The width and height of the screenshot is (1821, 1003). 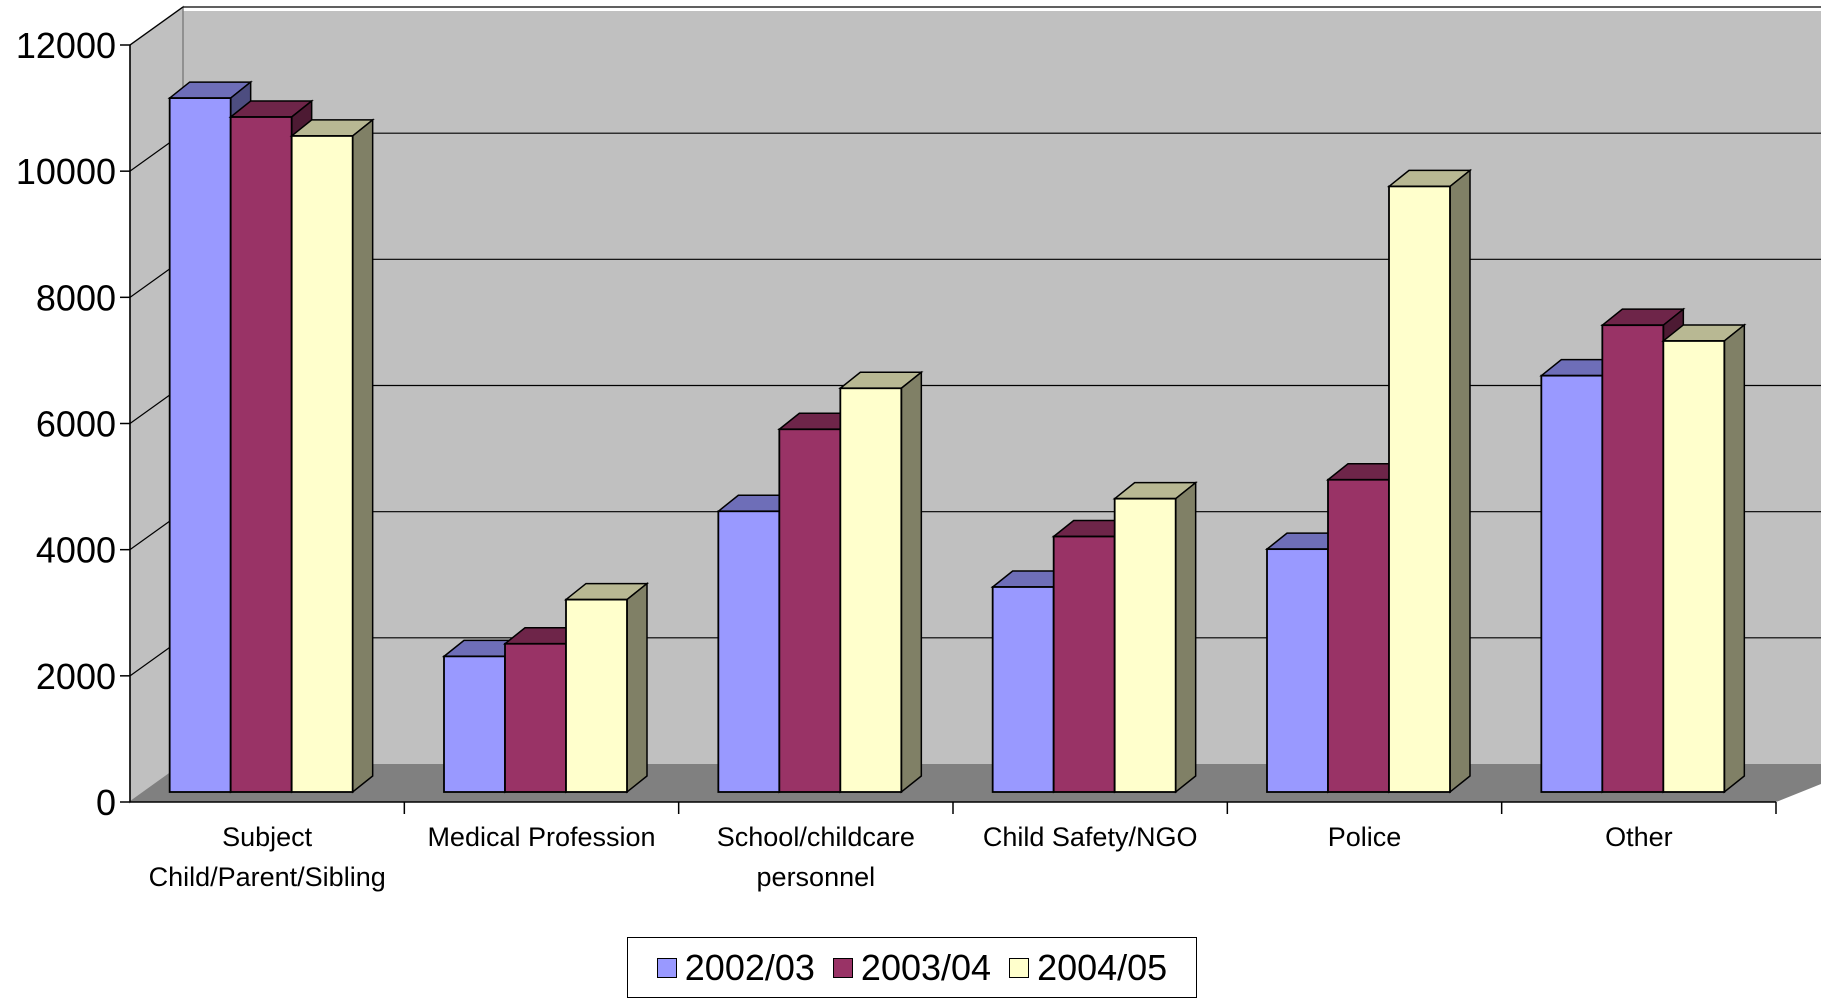 What do you see at coordinates (1023, 689) in the screenshot?
I see `bar-2002/03-3` at bounding box center [1023, 689].